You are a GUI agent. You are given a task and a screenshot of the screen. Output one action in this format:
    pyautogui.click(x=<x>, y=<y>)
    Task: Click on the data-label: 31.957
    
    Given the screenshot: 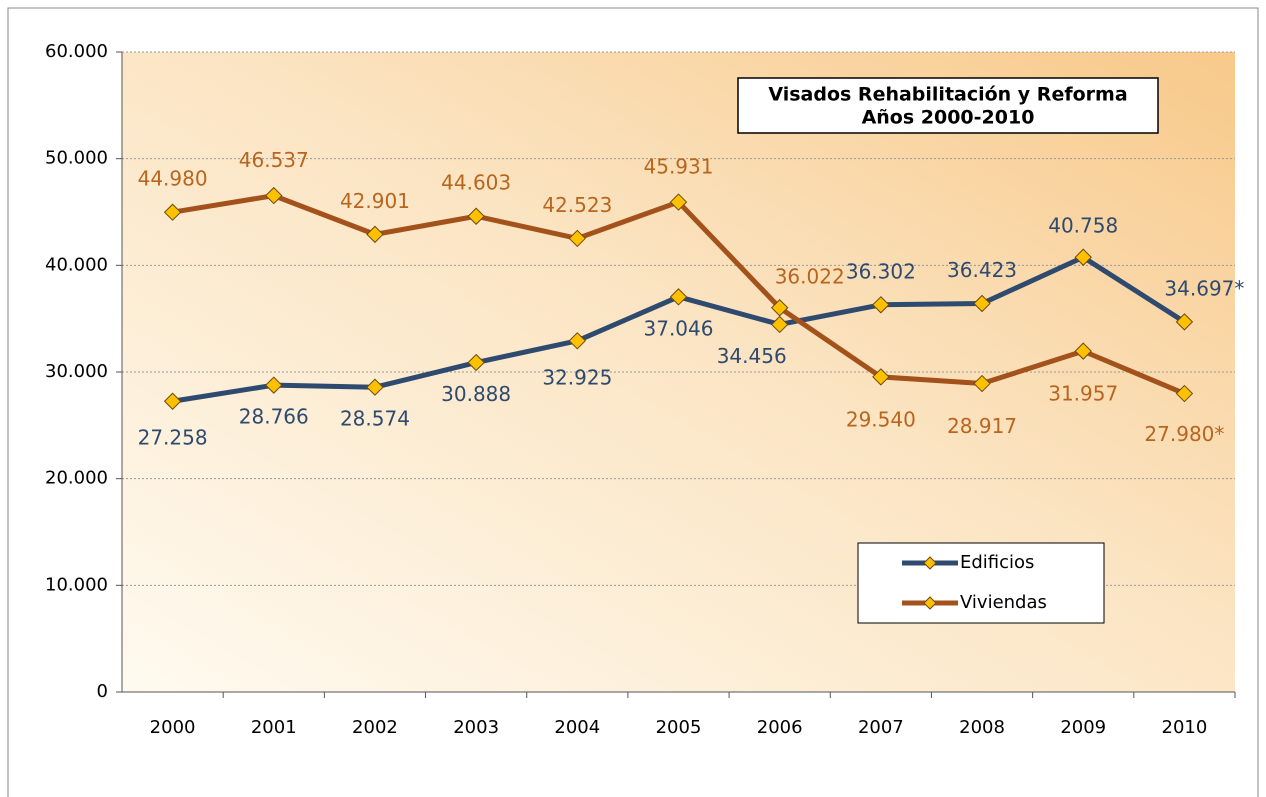 What is the action you would take?
    pyautogui.click(x=1083, y=394)
    